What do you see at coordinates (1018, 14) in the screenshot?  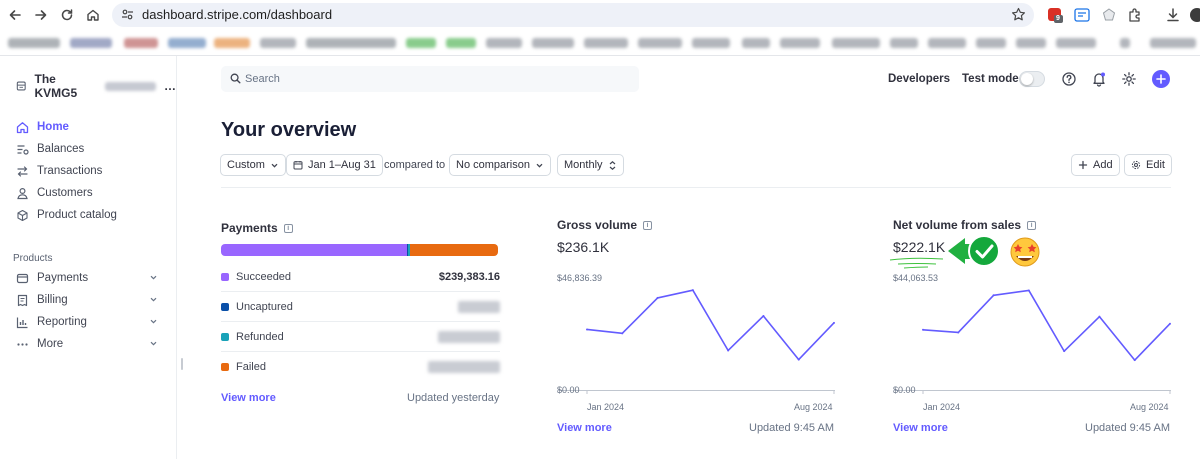 I see `bookmark-star-icon` at bounding box center [1018, 14].